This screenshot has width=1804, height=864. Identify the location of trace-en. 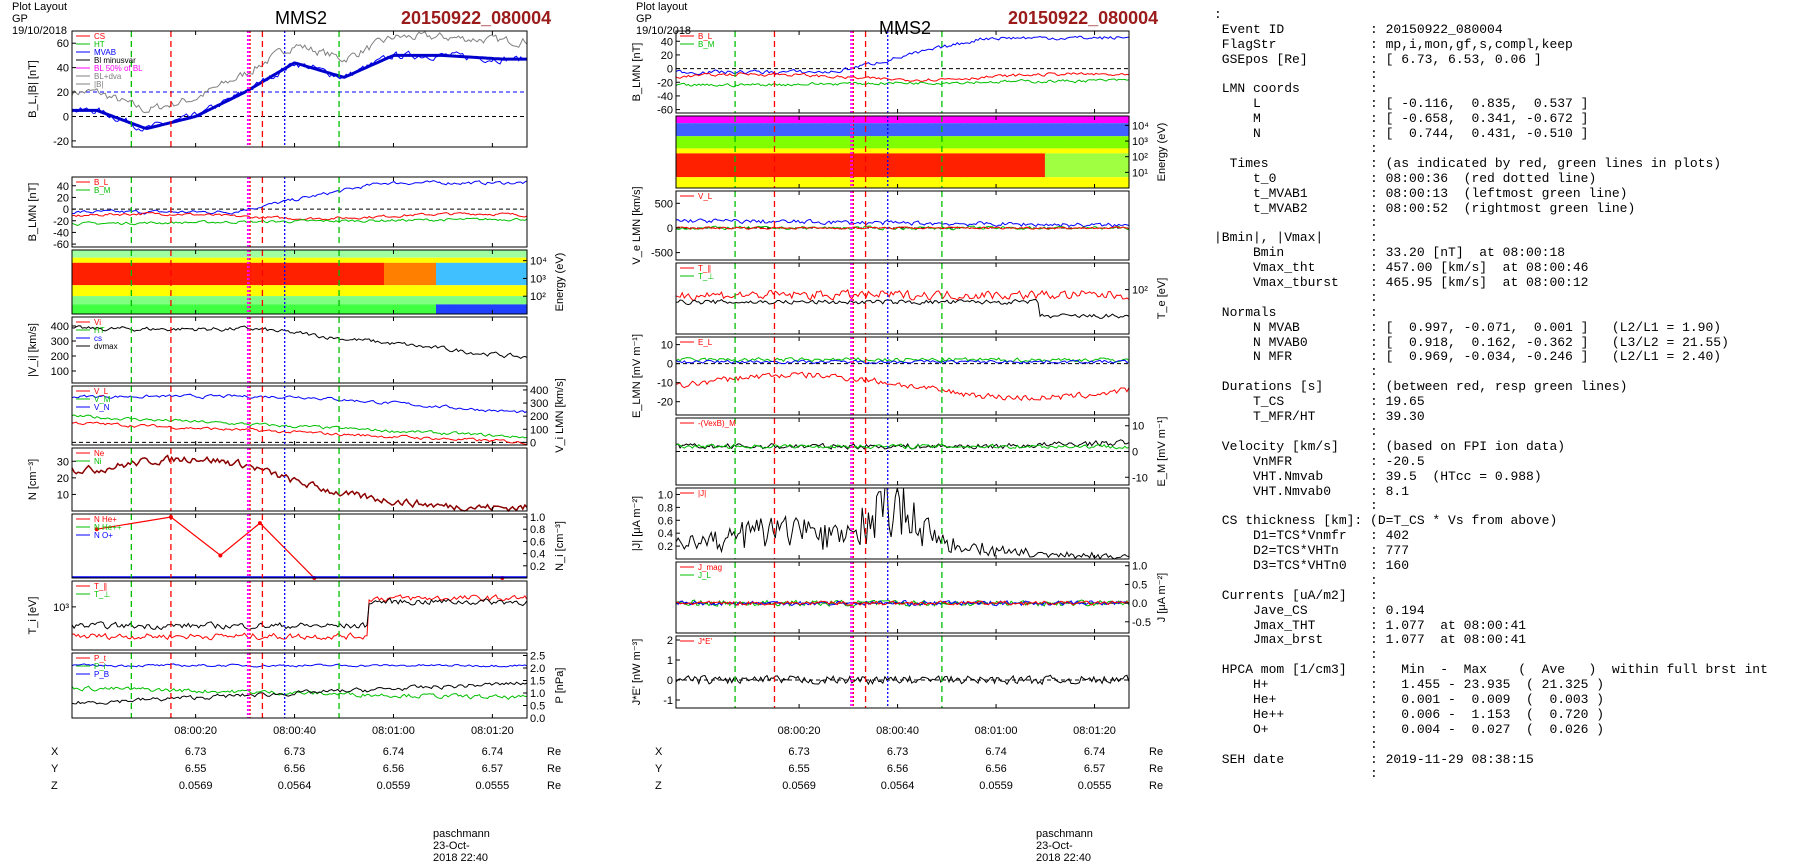
(902, 386).